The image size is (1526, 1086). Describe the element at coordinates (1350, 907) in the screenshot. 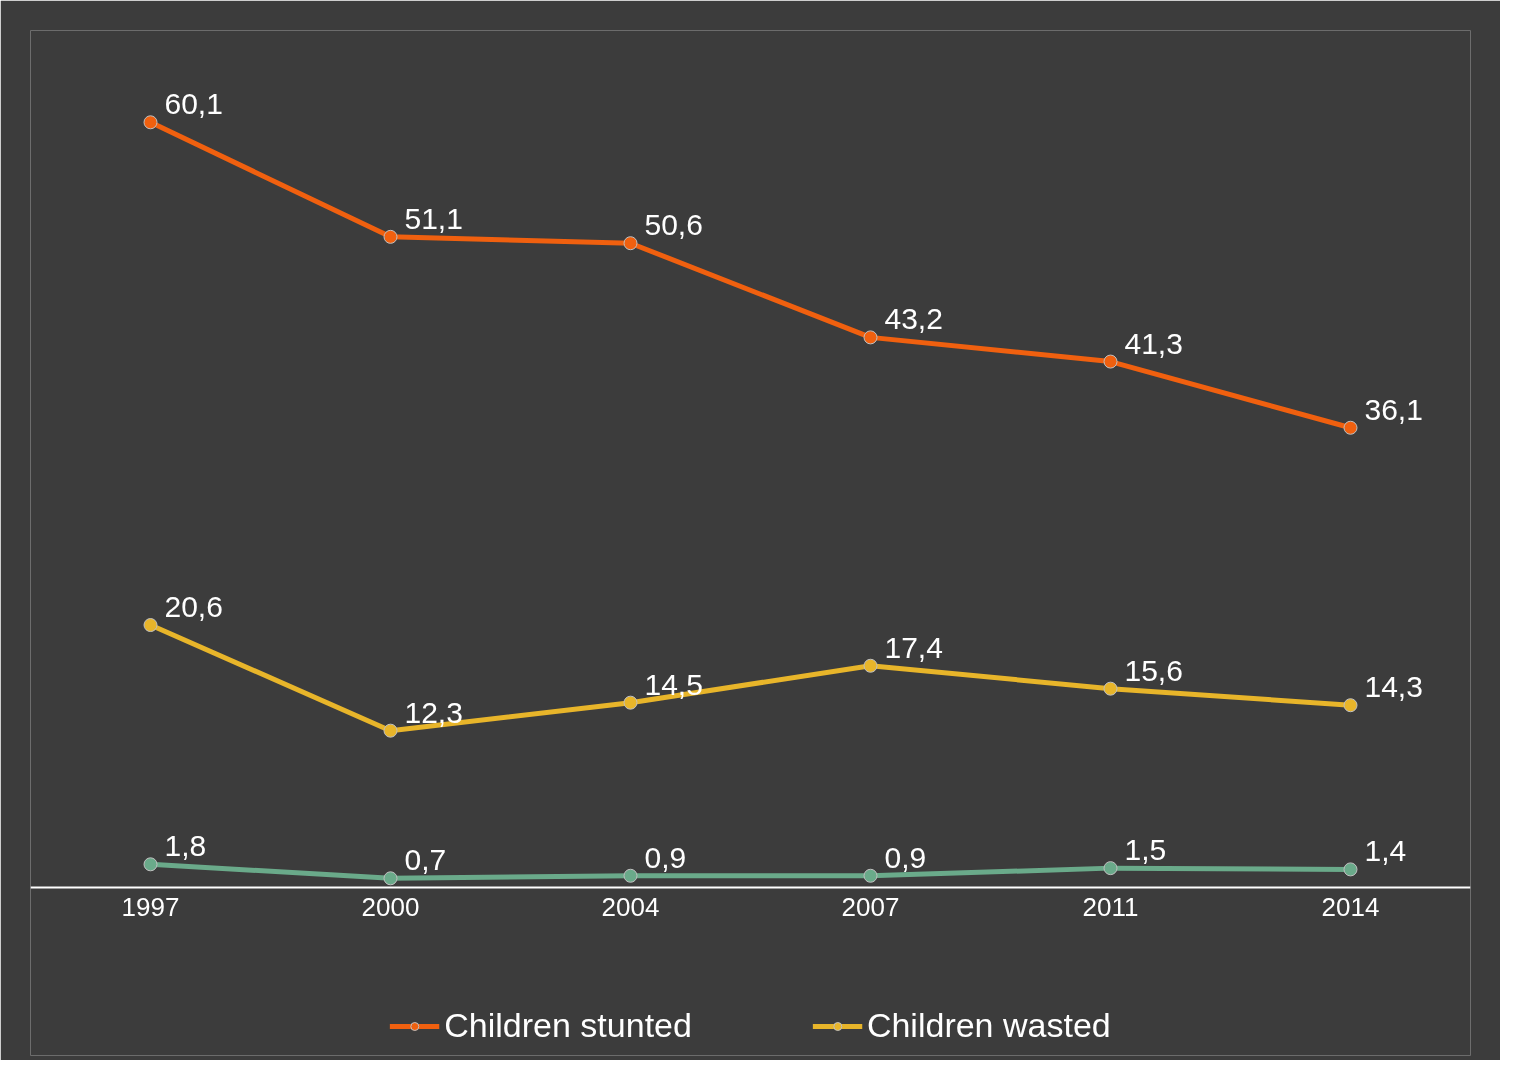

I see `x-tick-label: 2014` at that location.